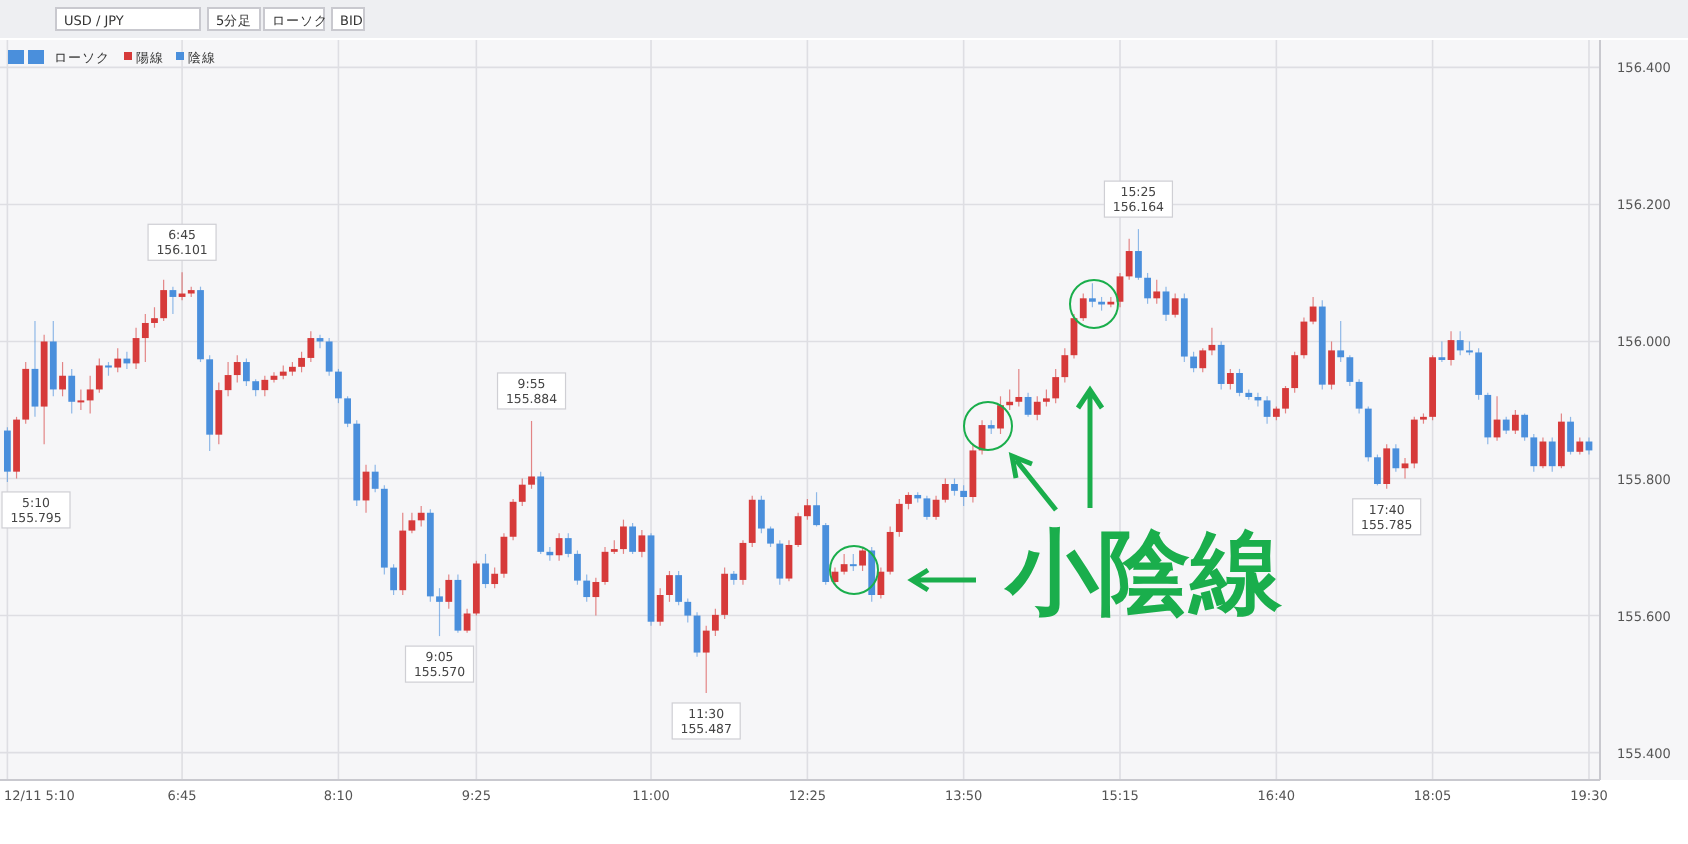 This screenshot has width=1688, height=844. What do you see at coordinates (1143, 572) in the screenshot?
I see `annotation: 小陰線` at bounding box center [1143, 572].